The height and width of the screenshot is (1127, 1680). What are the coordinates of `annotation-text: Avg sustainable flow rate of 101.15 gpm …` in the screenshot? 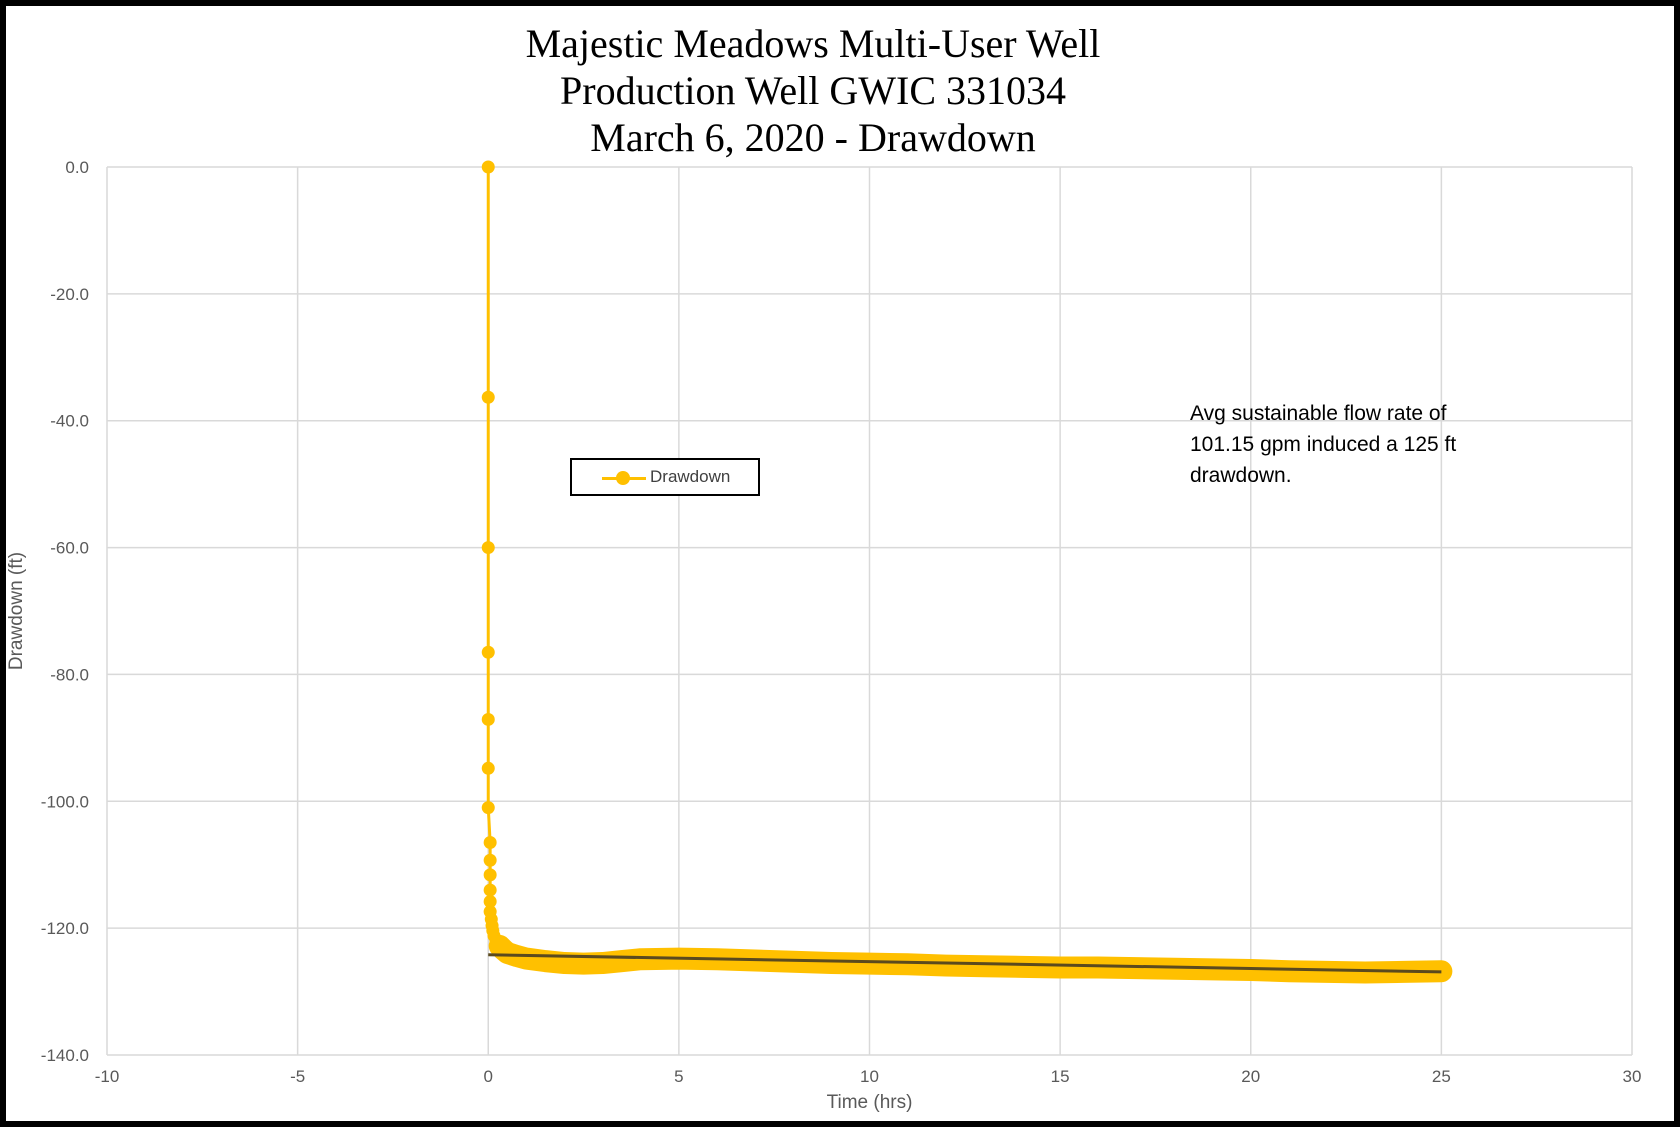 It's located at (1355, 444).